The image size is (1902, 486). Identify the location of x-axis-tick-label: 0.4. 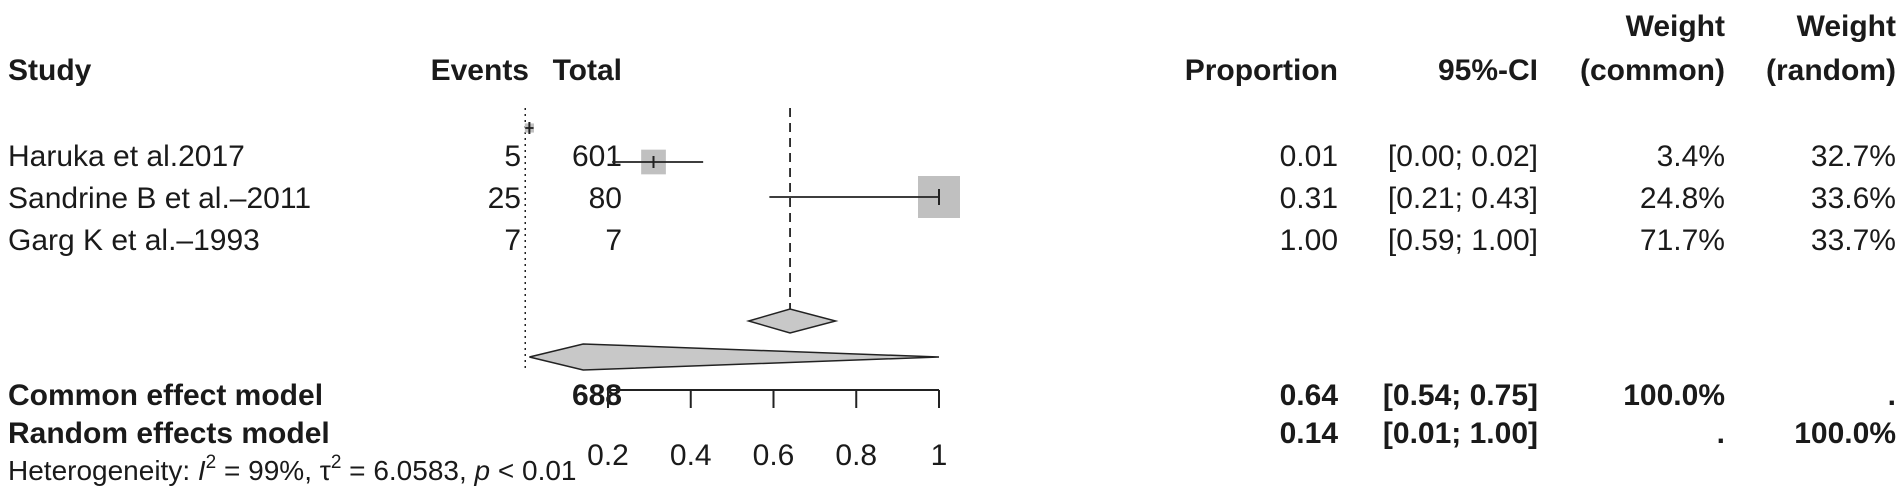
(691, 455).